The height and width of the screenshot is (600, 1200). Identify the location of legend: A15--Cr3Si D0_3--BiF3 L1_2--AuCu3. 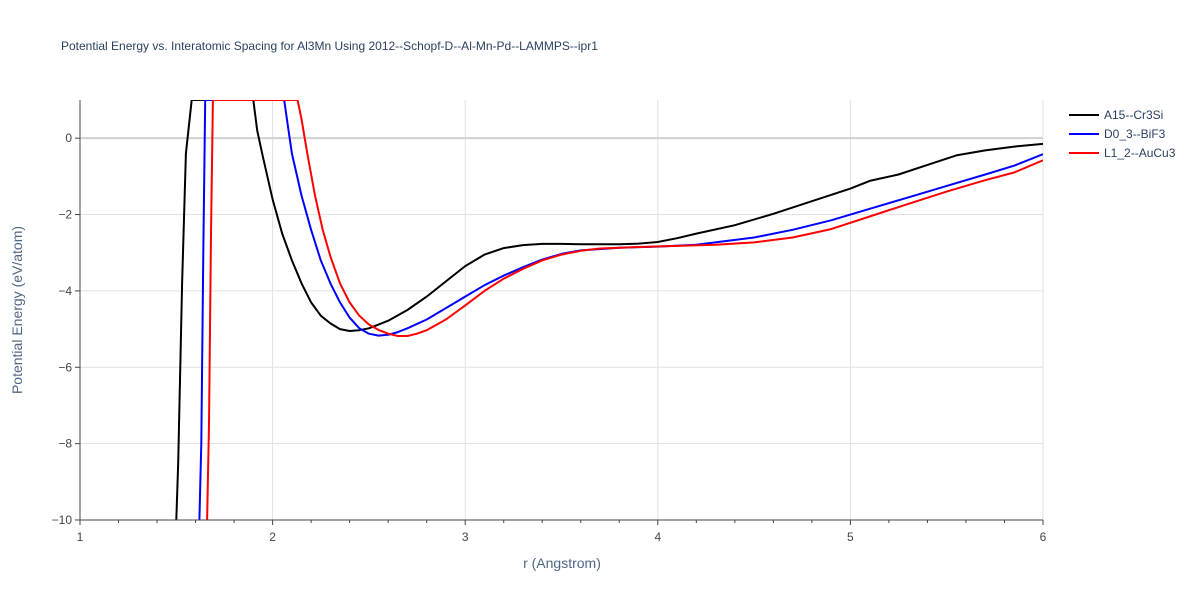
(1122, 134).